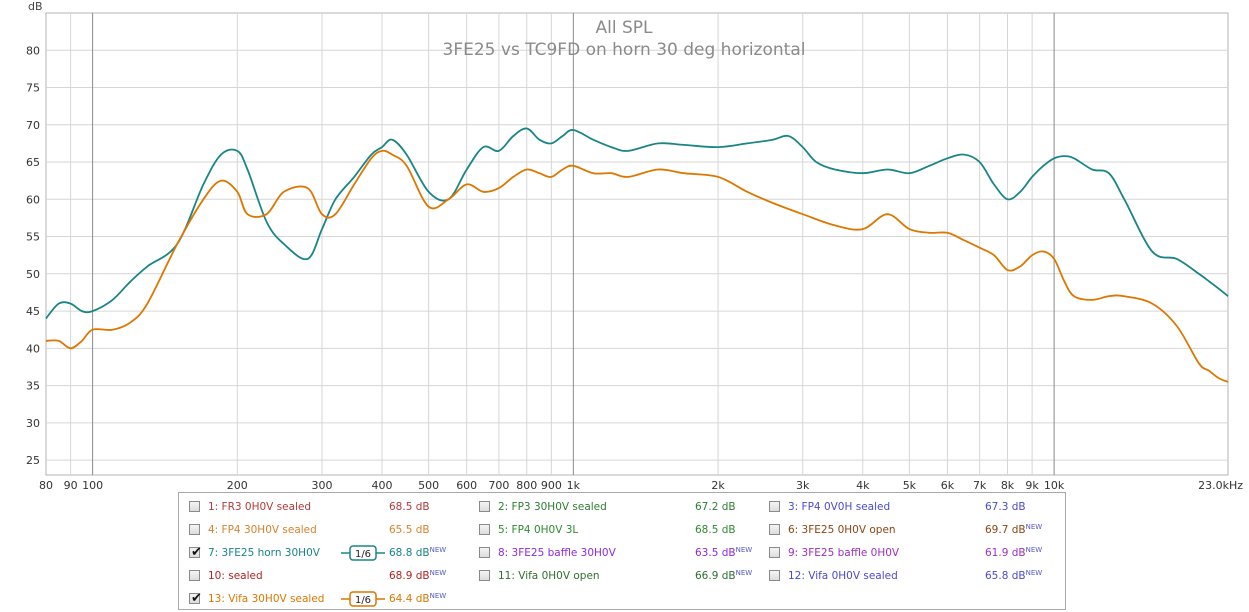  I want to click on legend-item: 4: FP4 30H0V sealed 65.5 dB, so click(334, 530).